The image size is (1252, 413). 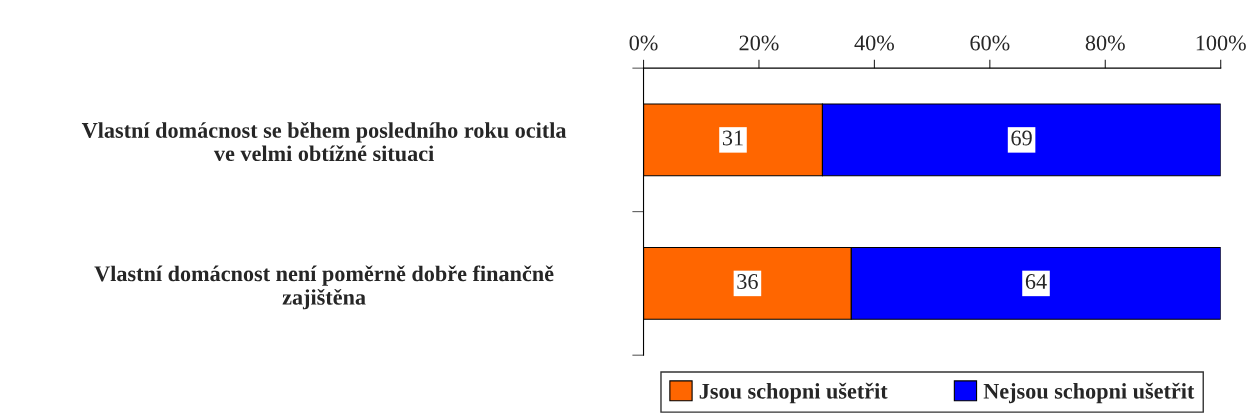 I want to click on x-tick-label: 40%, so click(x=874, y=43).